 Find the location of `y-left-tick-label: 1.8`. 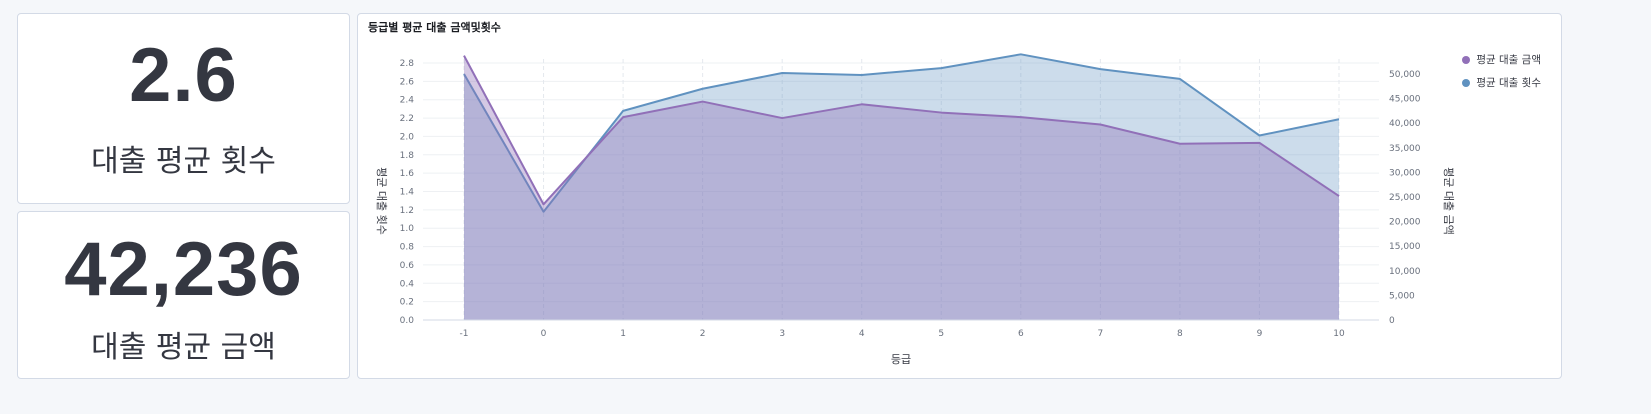

y-left-tick-label: 1.8 is located at coordinates (407, 156).